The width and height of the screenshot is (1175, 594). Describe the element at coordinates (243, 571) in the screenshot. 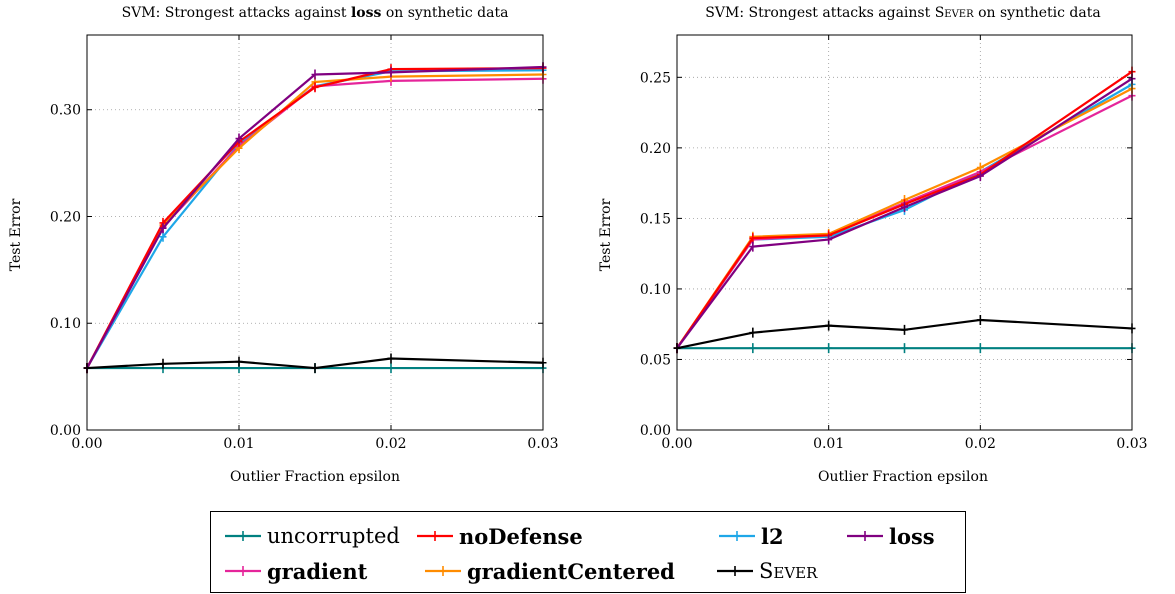

I see `legend-swatch-gradient` at that location.